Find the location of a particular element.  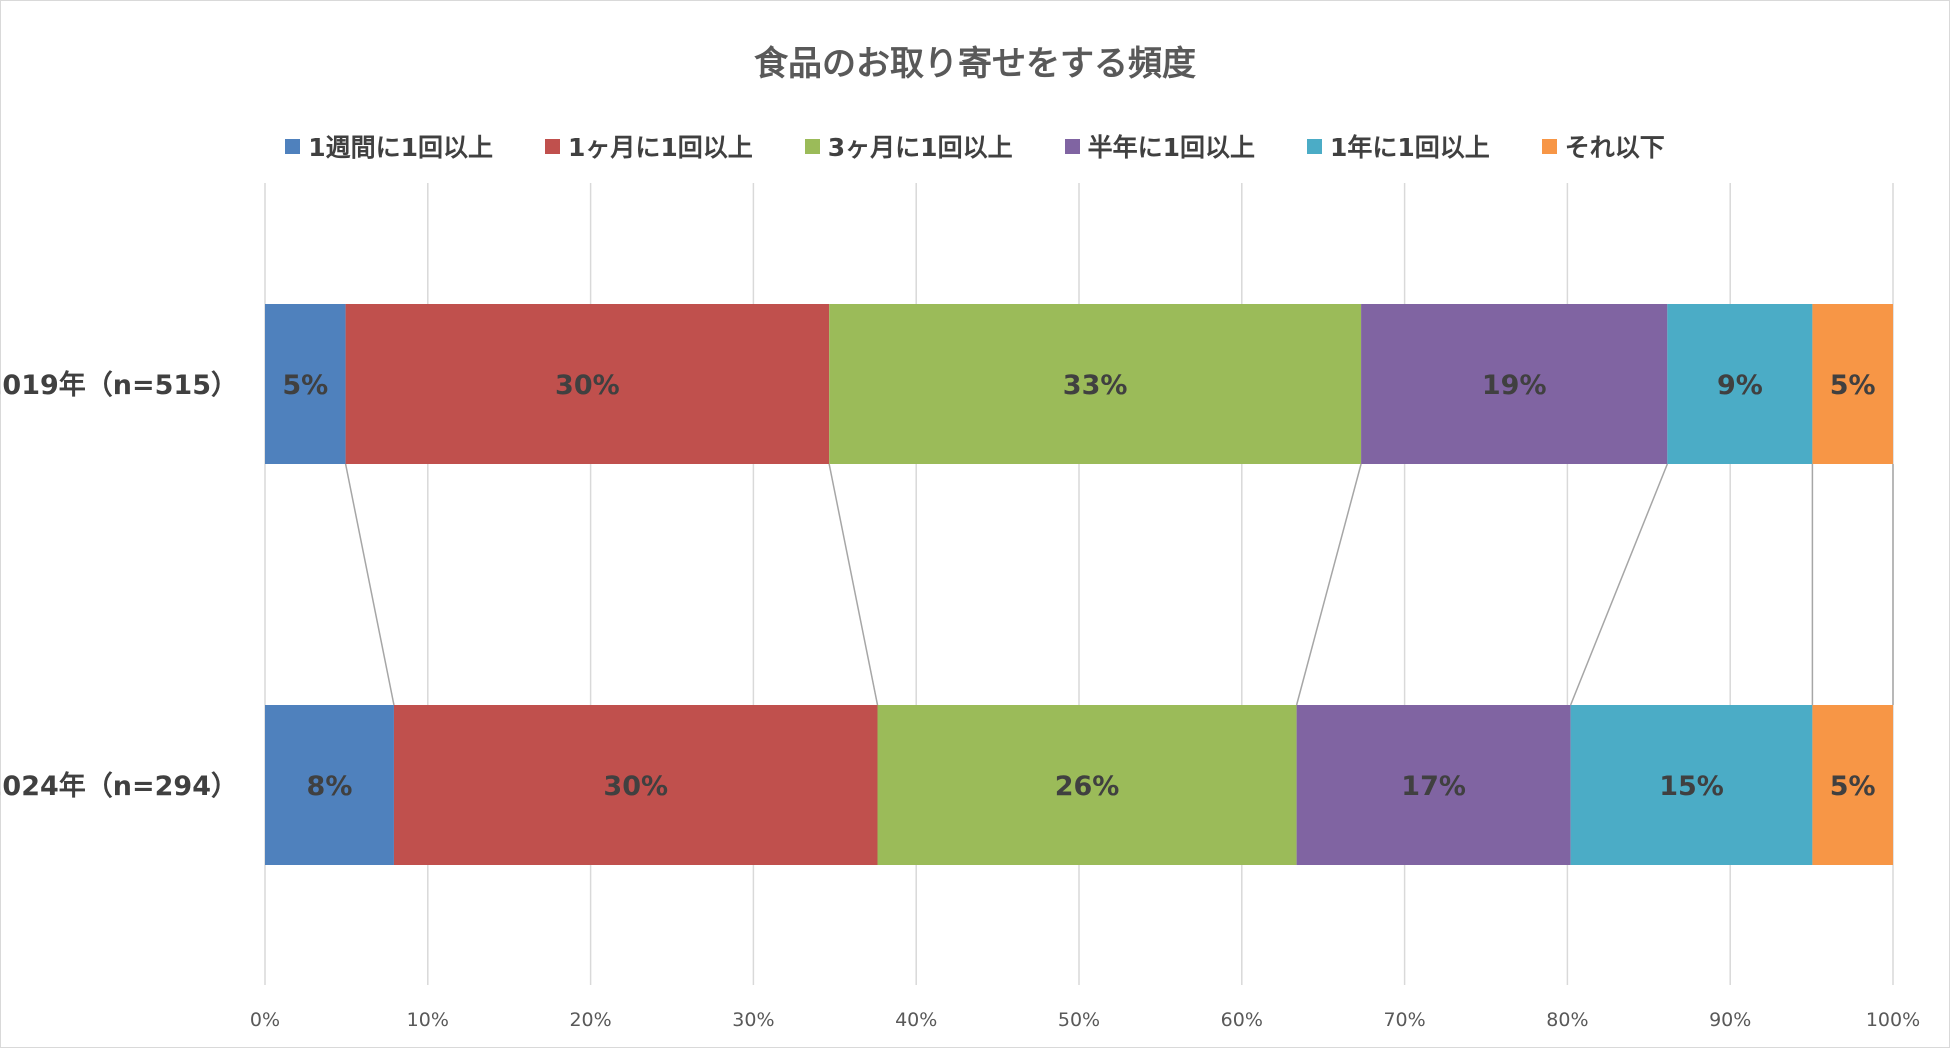

data-label: 9% is located at coordinates (1740, 385).